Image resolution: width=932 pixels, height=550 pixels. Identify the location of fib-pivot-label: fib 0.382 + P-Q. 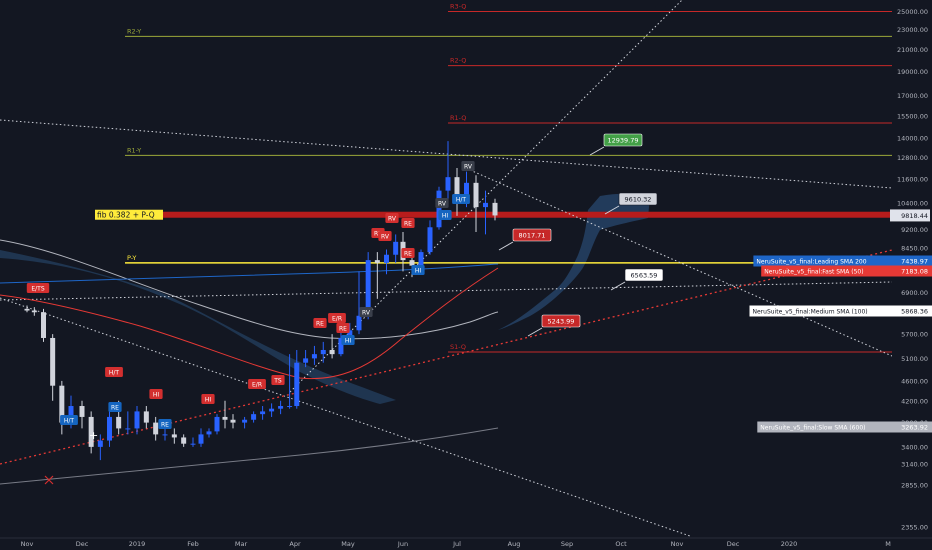
(126, 215).